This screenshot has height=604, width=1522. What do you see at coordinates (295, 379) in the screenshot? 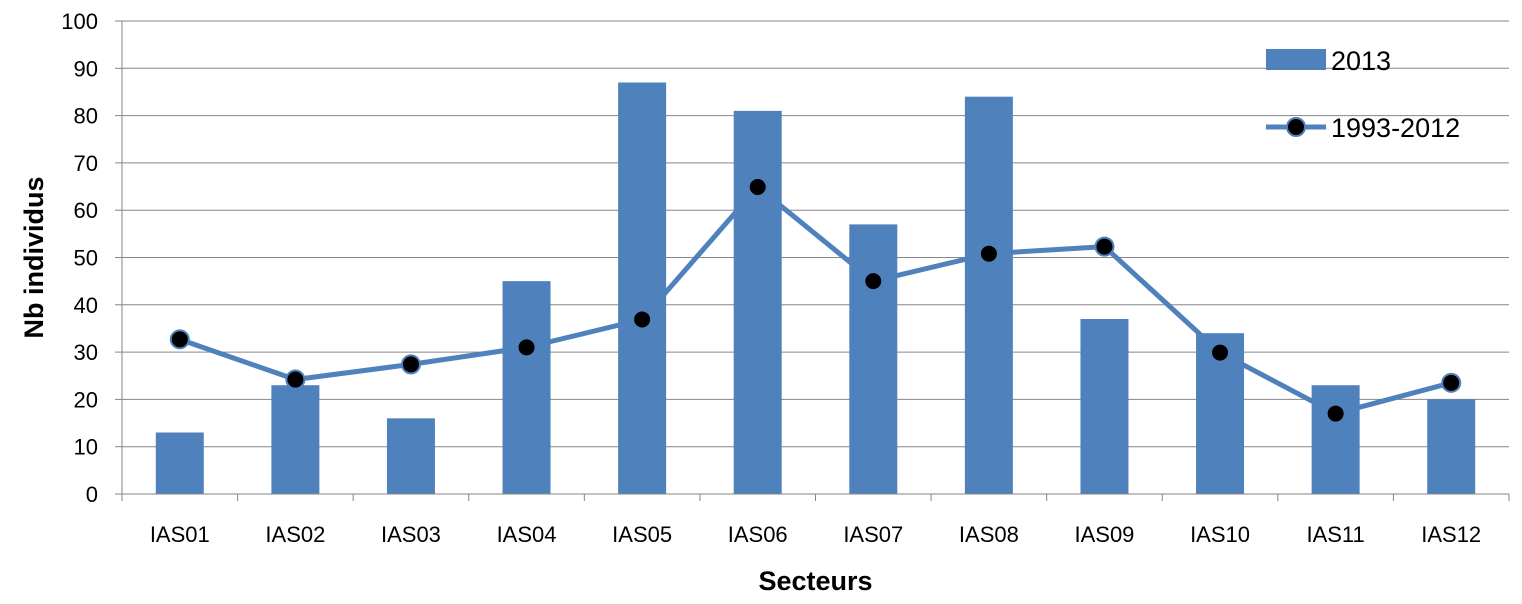
I see `line-point-ias02` at bounding box center [295, 379].